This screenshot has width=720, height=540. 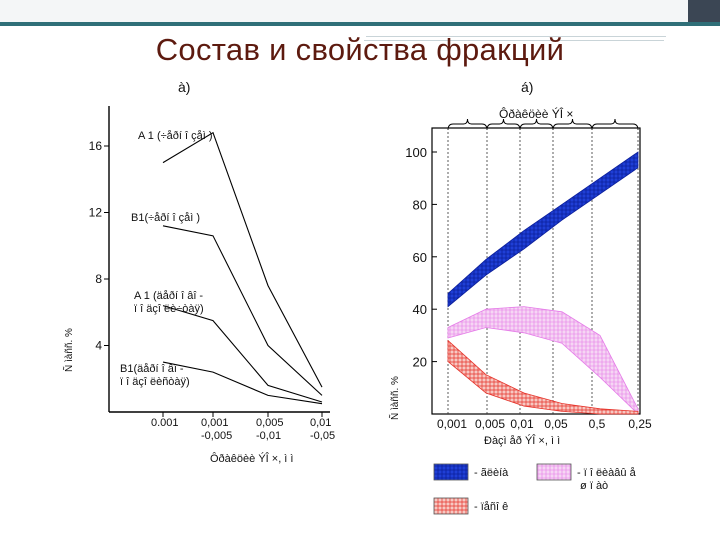 I want to click on chart-a-y-tick-label: 8, so click(x=98, y=279).